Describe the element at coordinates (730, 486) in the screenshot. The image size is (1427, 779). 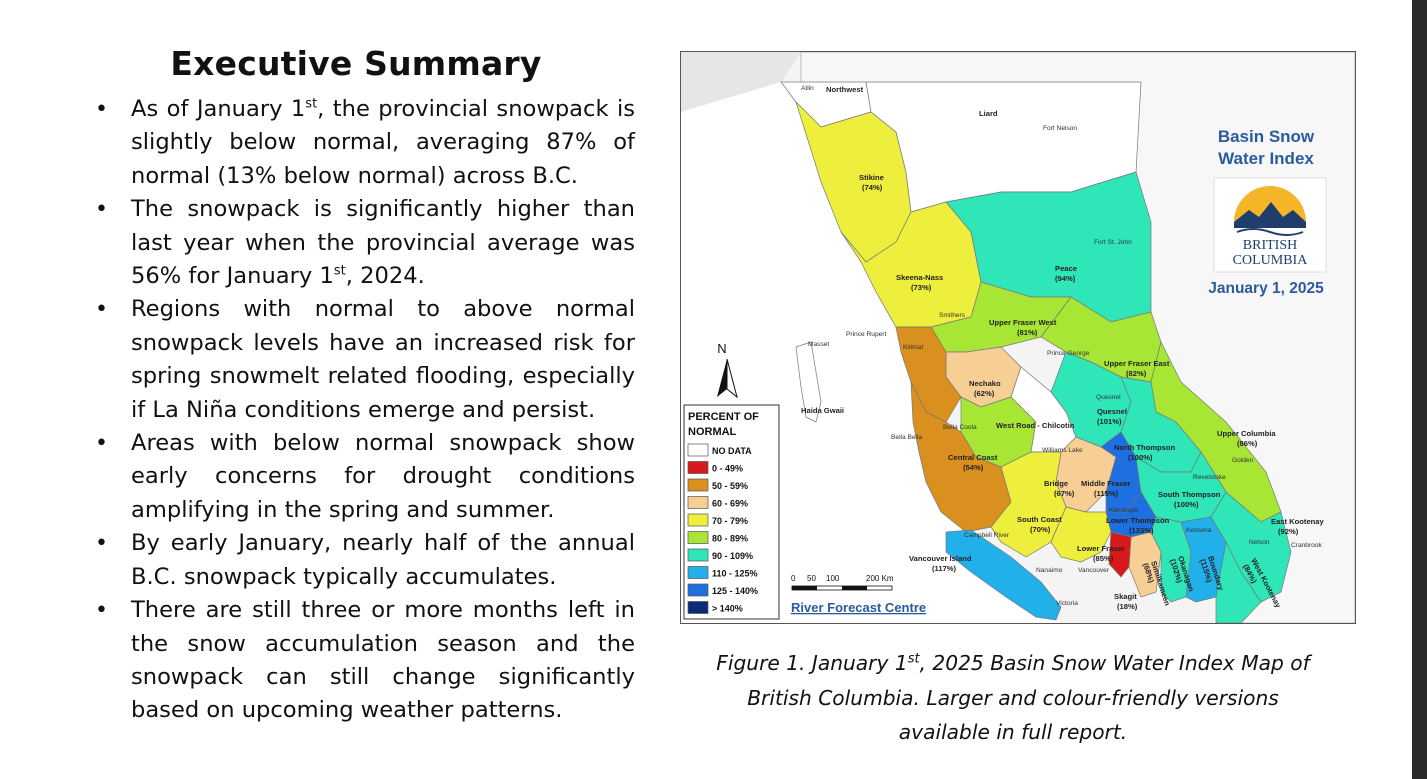
I see `legend-label: 50 - 59%` at that location.